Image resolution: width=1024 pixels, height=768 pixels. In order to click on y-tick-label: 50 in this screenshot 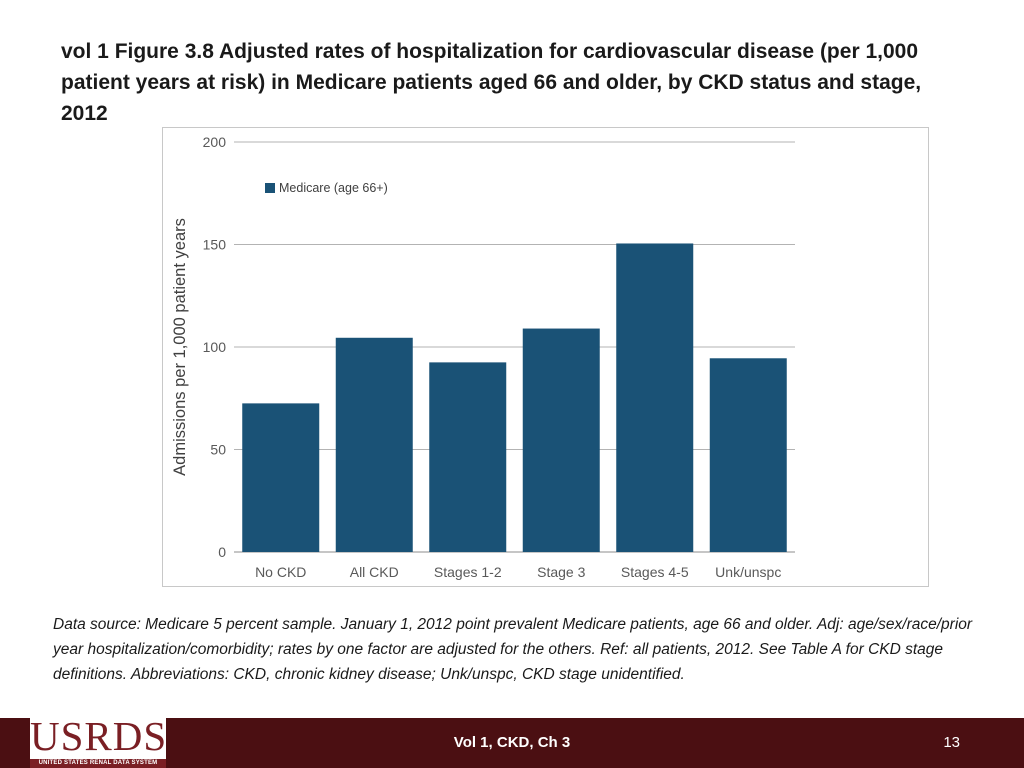, I will do `click(218, 450)`.